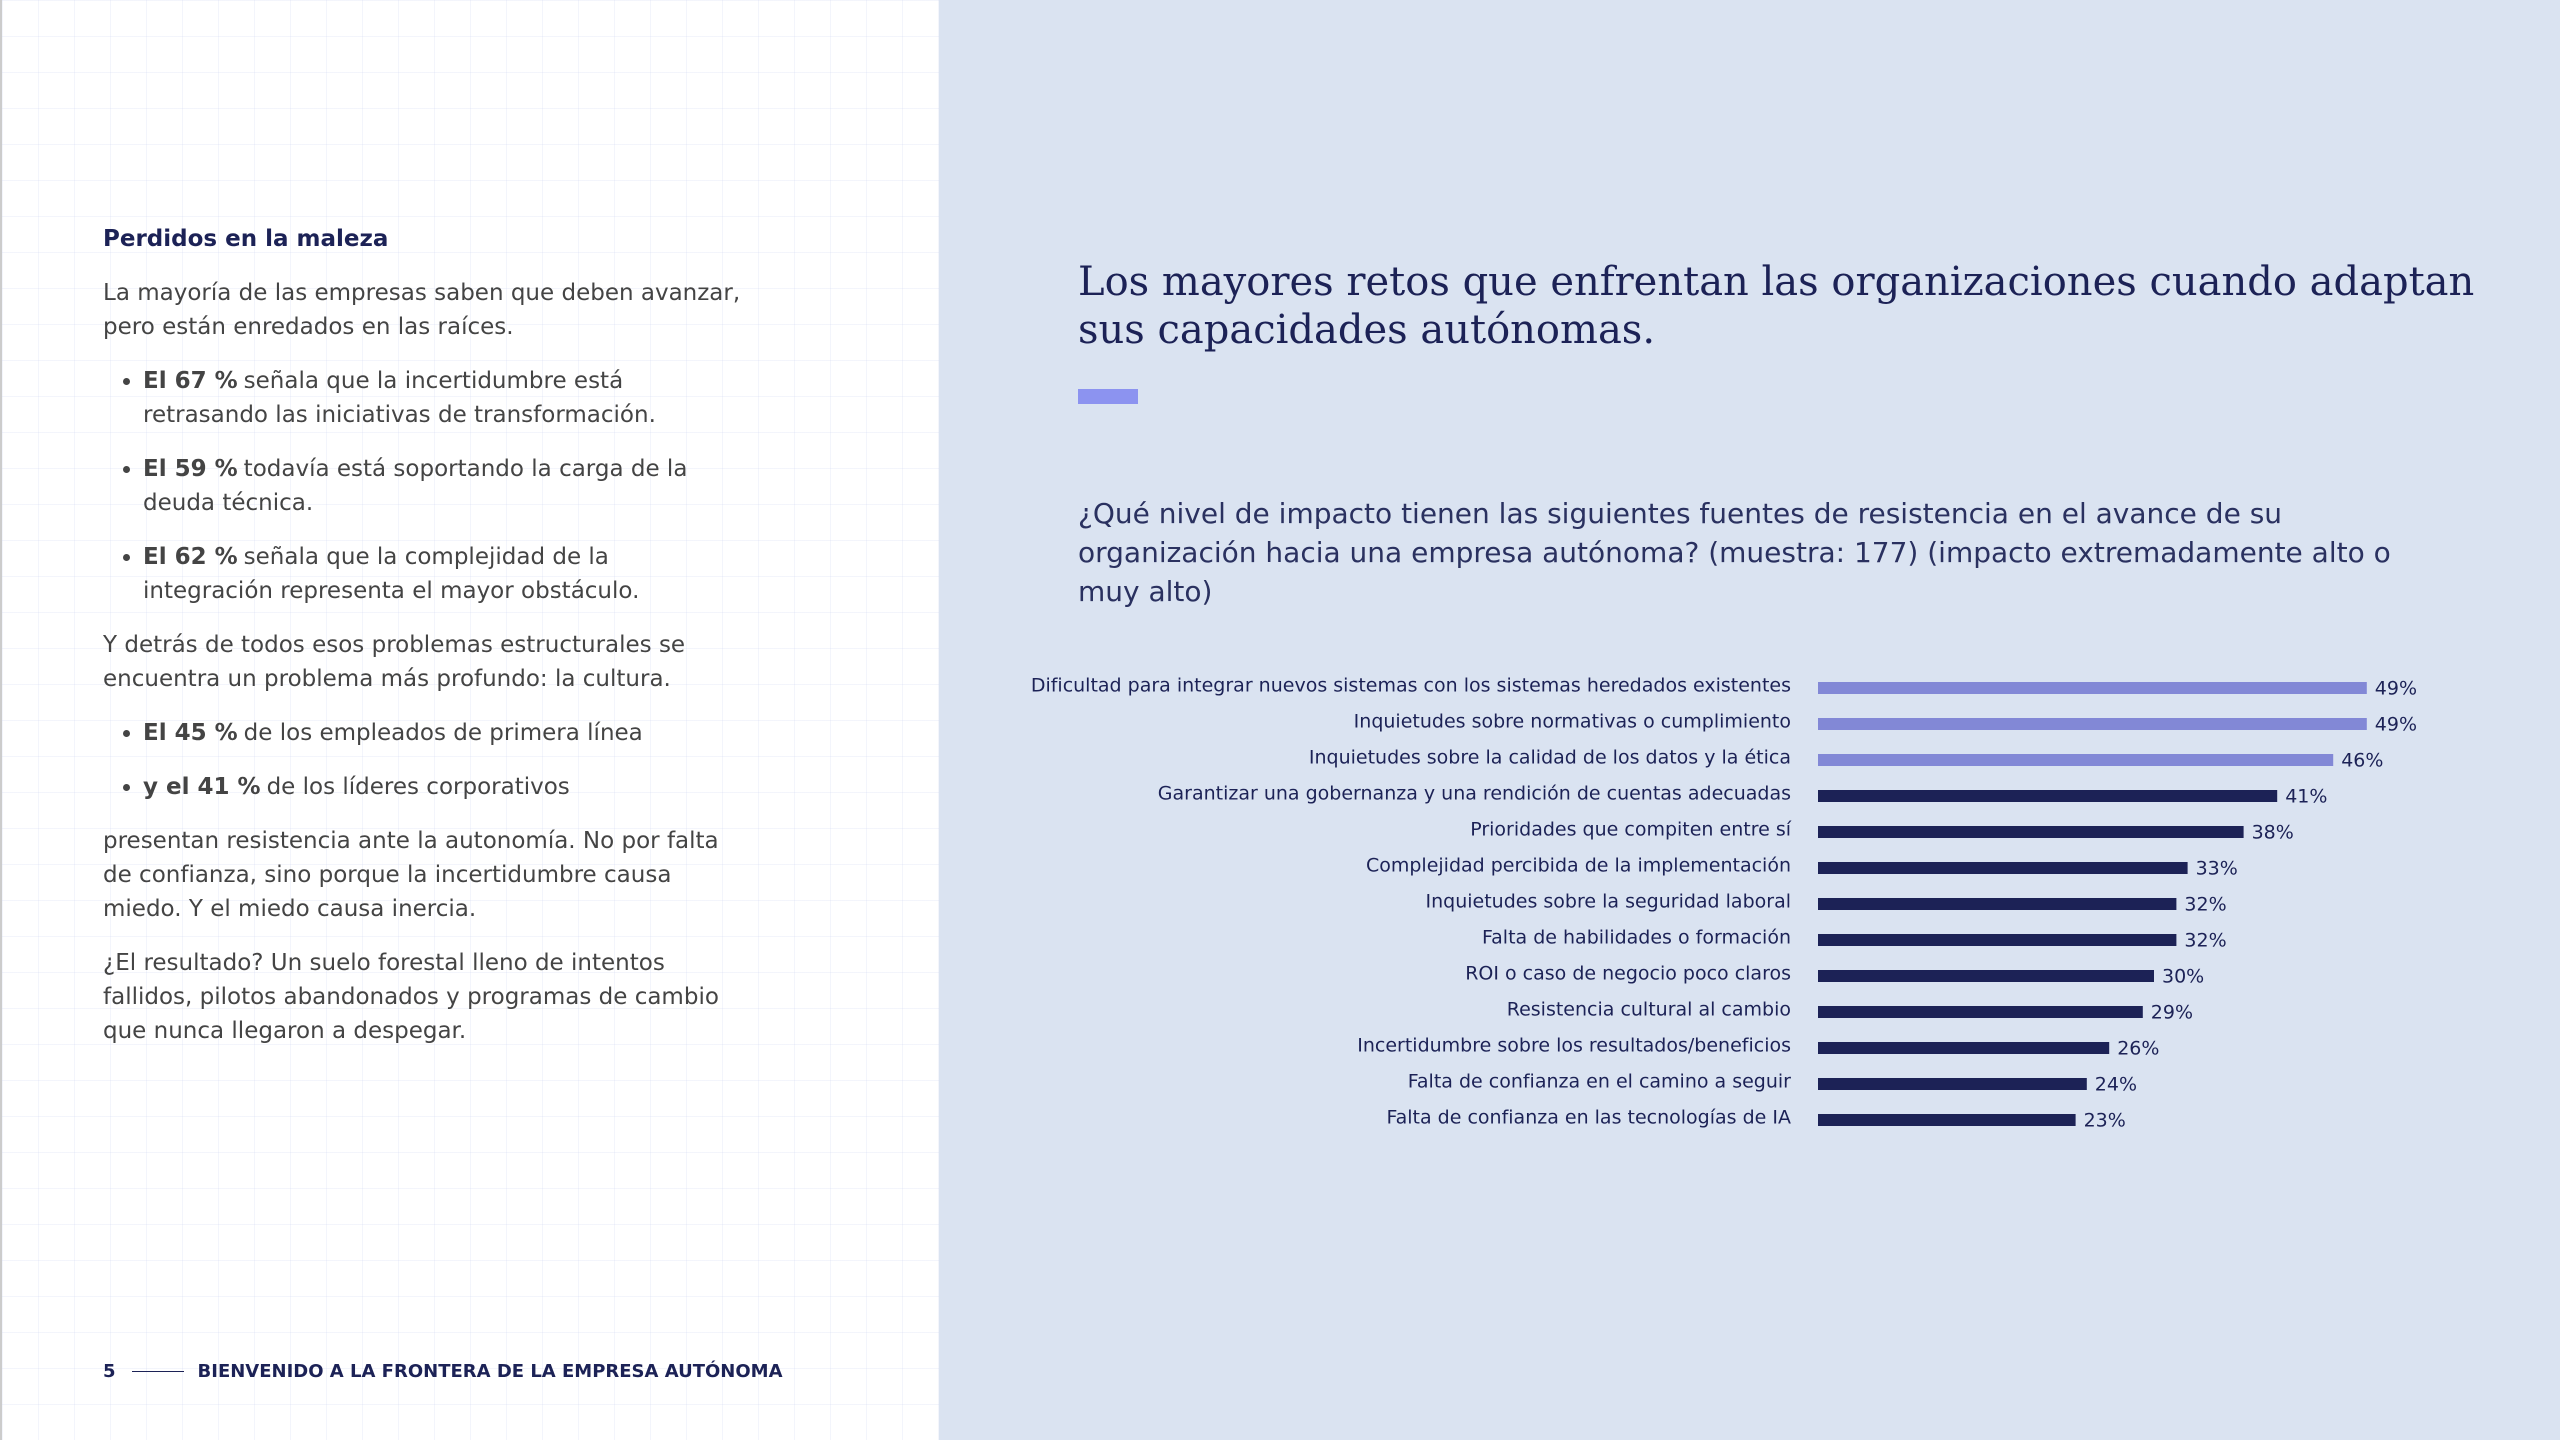 The image size is (2560, 1440). I want to click on value-label: 46%, so click(2362, 761).